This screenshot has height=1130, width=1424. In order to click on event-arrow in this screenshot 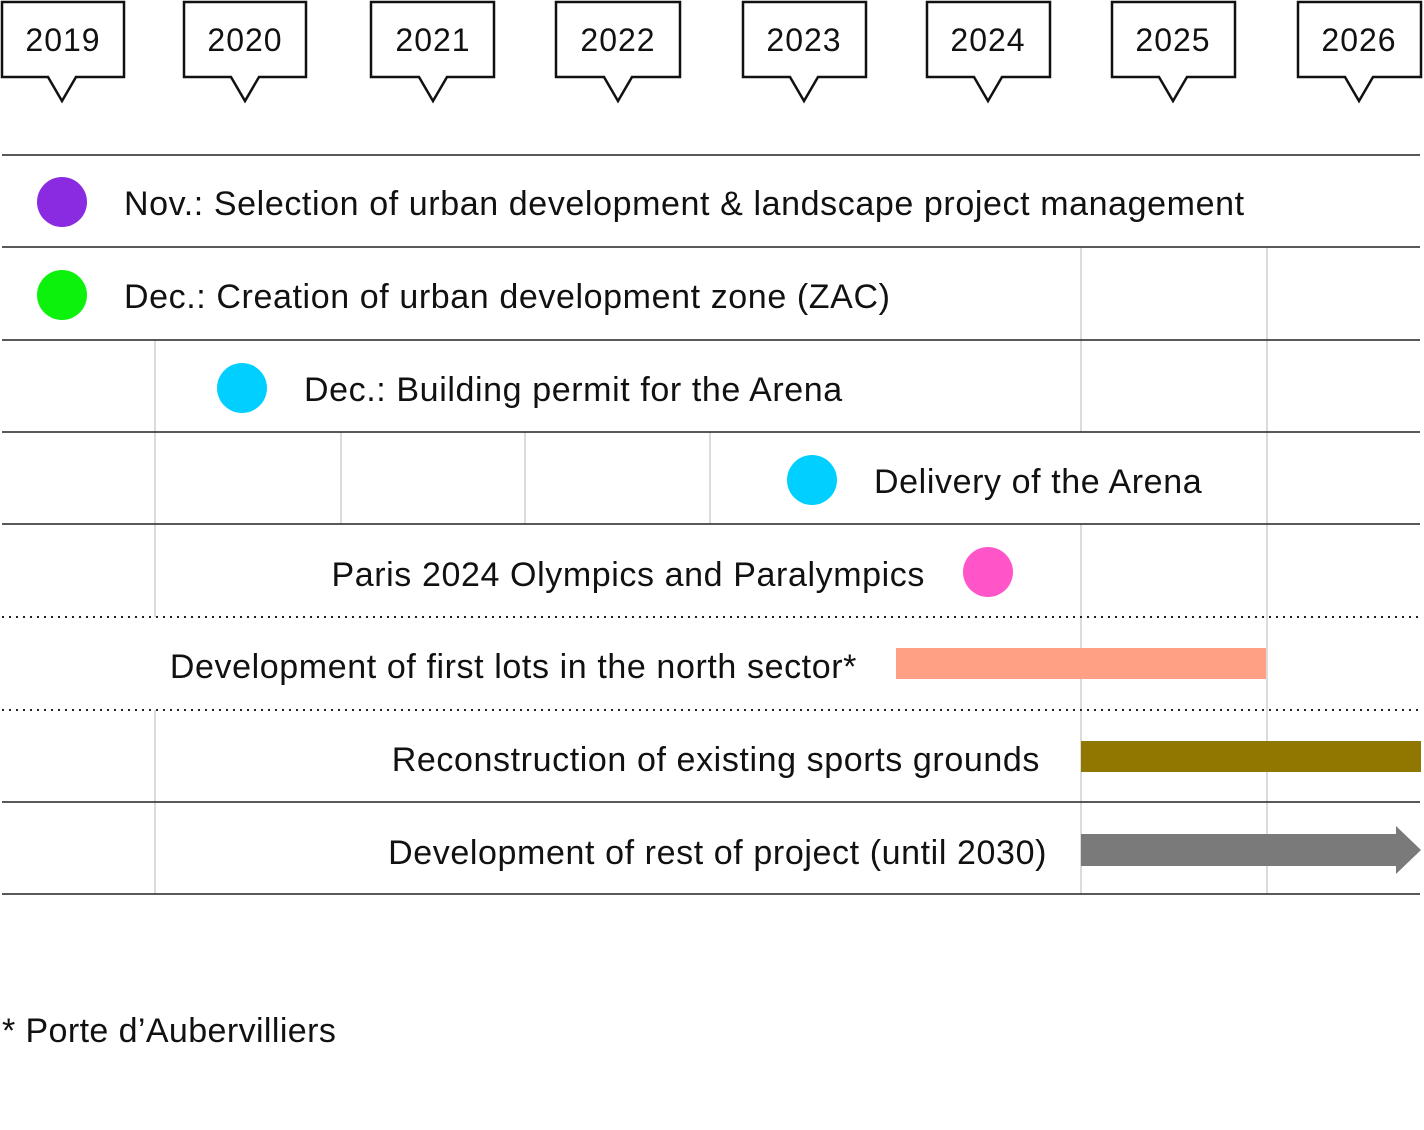, I will do `click(1251, 850)`.